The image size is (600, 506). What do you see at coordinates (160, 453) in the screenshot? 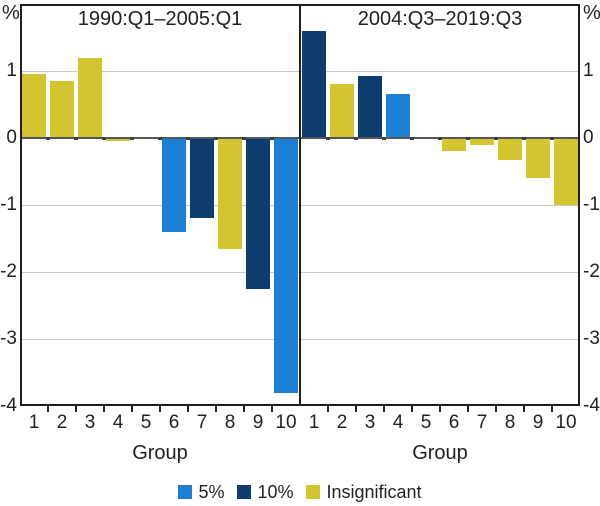
I see `x-axis-label-left: Group` at bounding box center [160, 453].